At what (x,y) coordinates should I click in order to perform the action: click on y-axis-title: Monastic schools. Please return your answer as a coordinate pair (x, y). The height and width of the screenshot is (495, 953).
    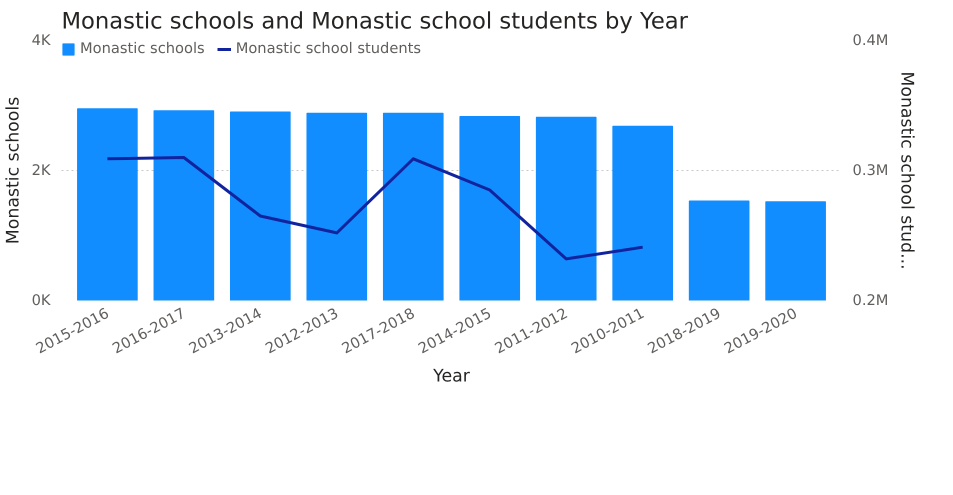
    Looking at the image, I should click on (14, 170).